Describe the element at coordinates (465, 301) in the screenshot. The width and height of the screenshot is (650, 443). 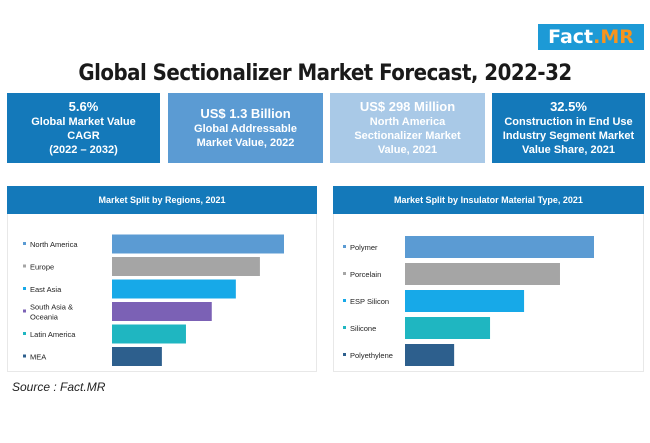
I see `bar-esp-silicon` at that location.